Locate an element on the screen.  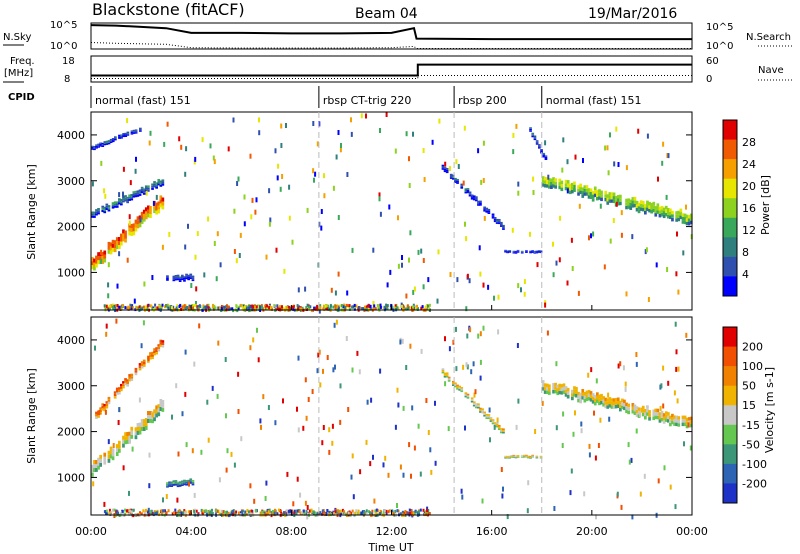
nave-tick-bottom: 0 is located at coordinates (709, 79).